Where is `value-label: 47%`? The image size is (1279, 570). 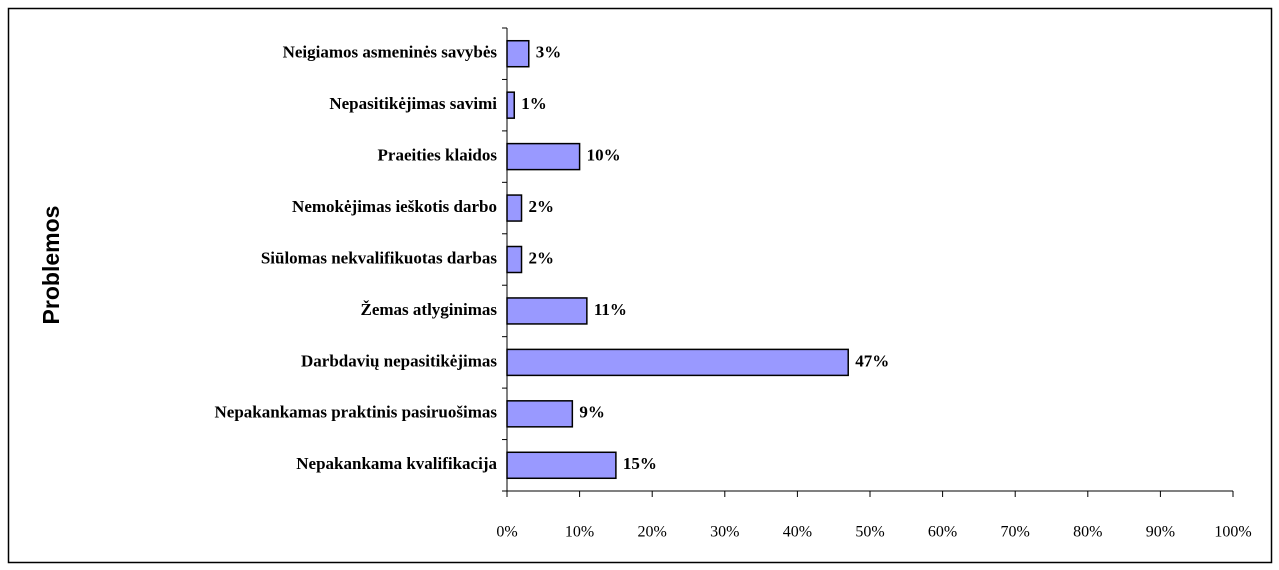 value-label: 47% is located at coordinates (872, 360).